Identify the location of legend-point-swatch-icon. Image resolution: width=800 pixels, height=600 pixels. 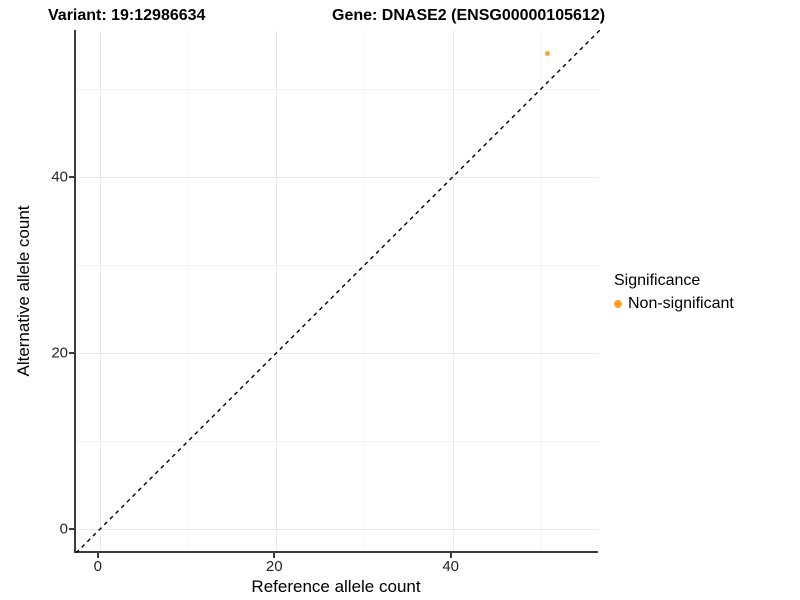
(618, 304).